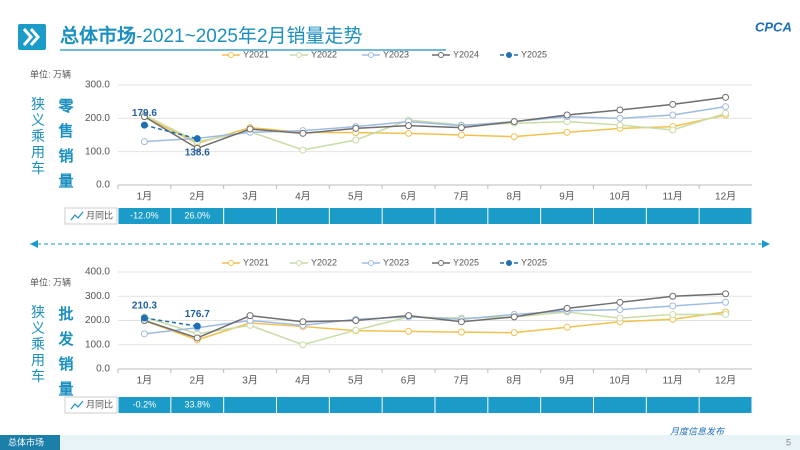 This screenshot has width=800, height=450. What do you see at coordinates (788, 442) in the screenshot?
I see `page-number: 5` at bounding box center [788, 442].